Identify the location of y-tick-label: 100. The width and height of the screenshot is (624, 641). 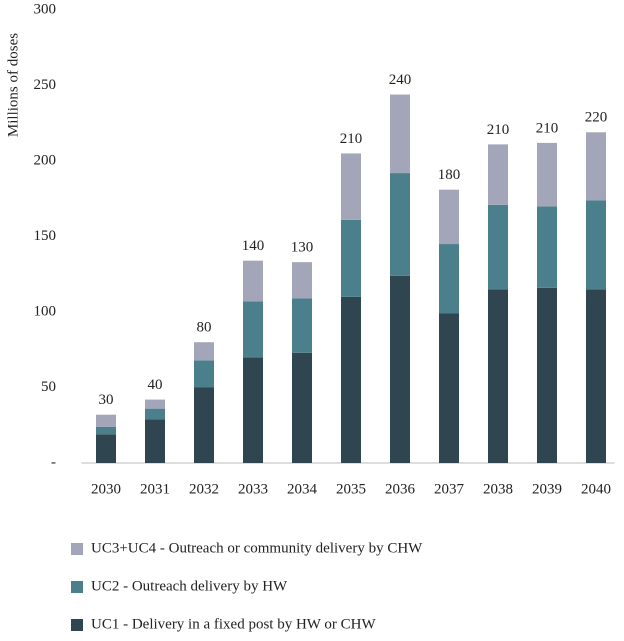
(45, 311).